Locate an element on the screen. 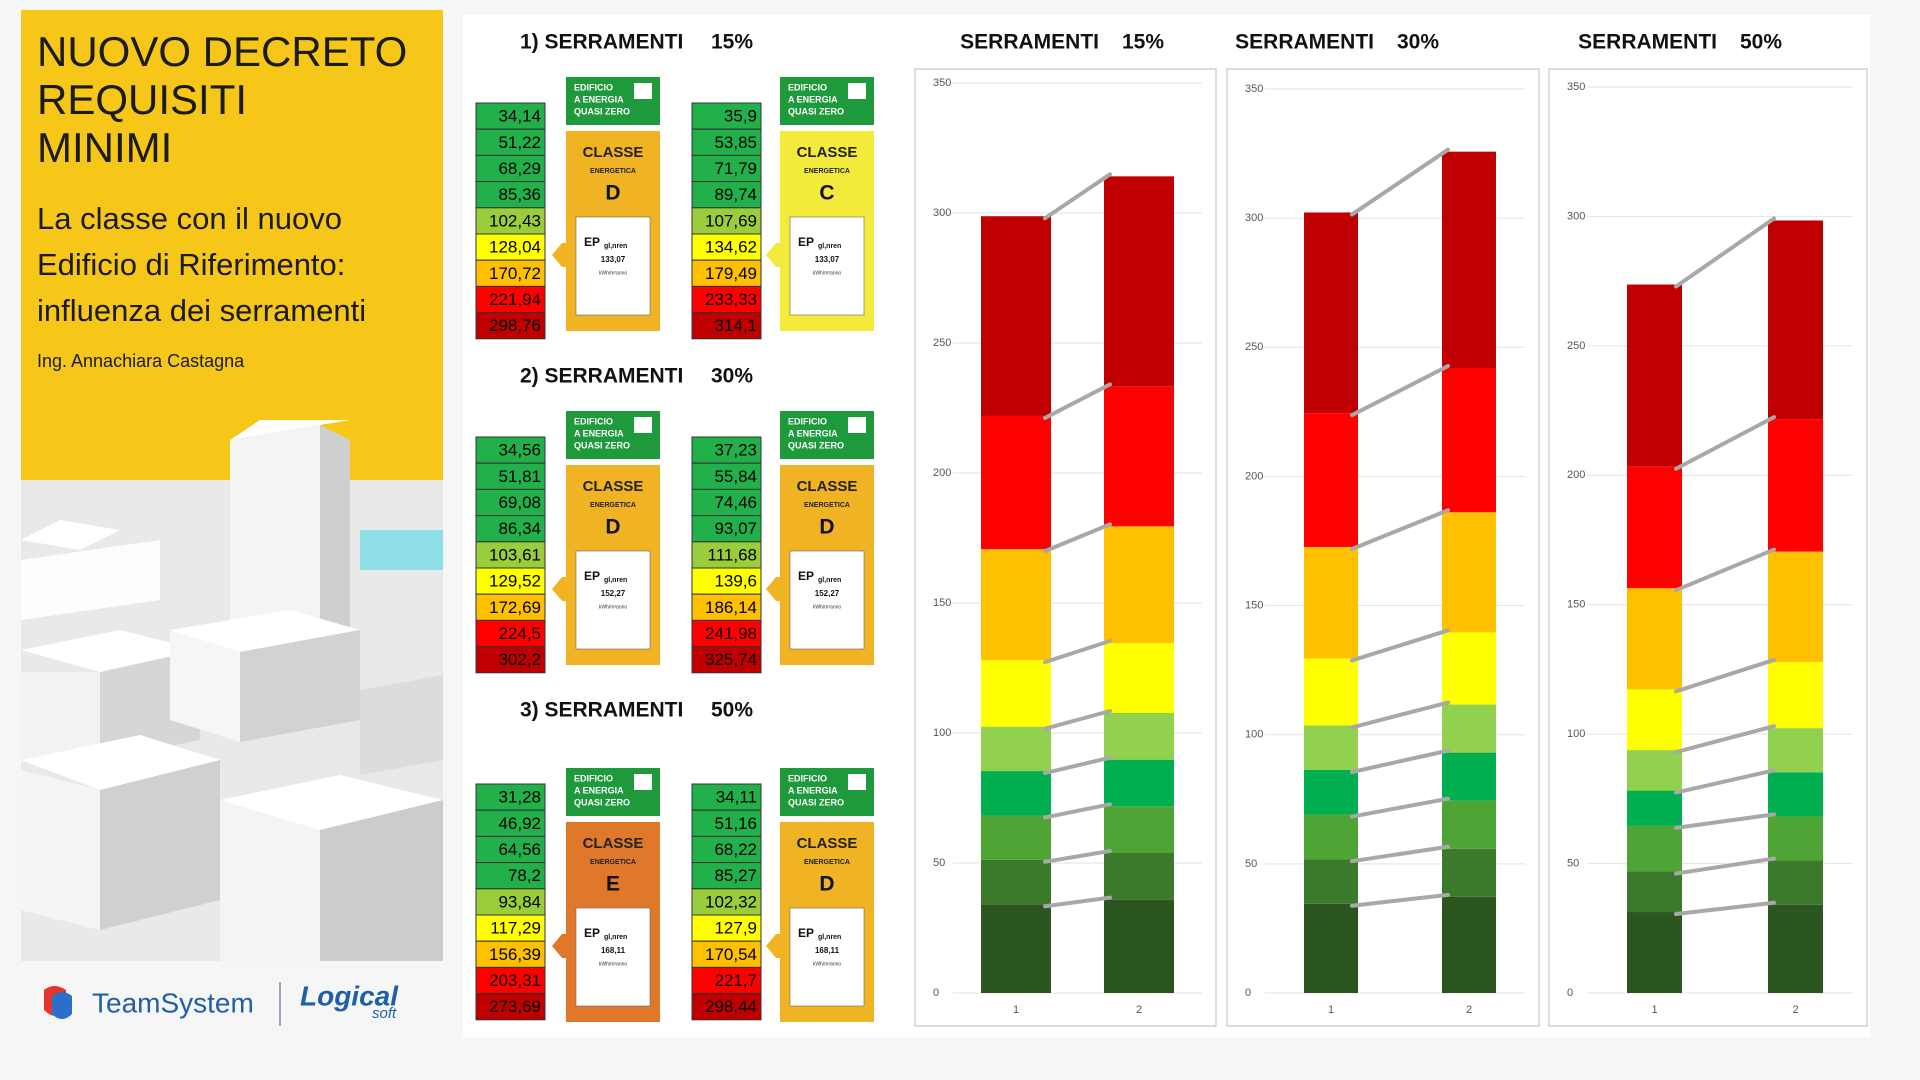 The image size is (1920, 1080). table-value: 128,04 is located at coordinates (515, 247).